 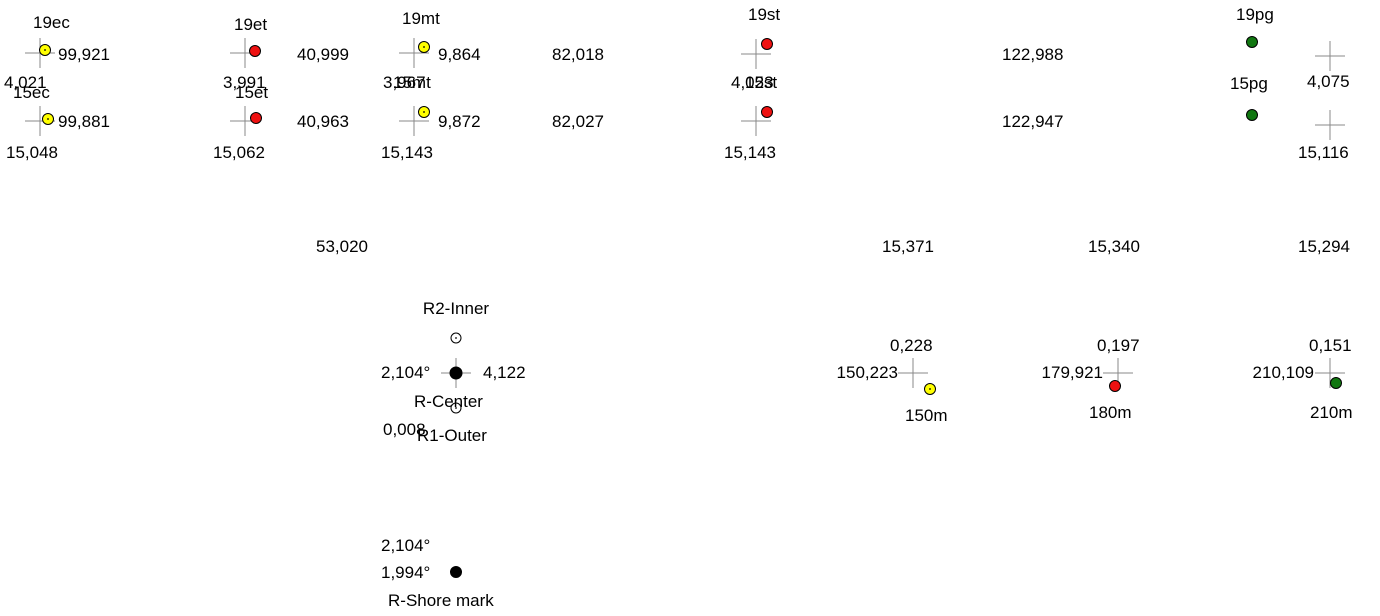 I want to click on shore-mark-marker, so click(x=456, y=572).